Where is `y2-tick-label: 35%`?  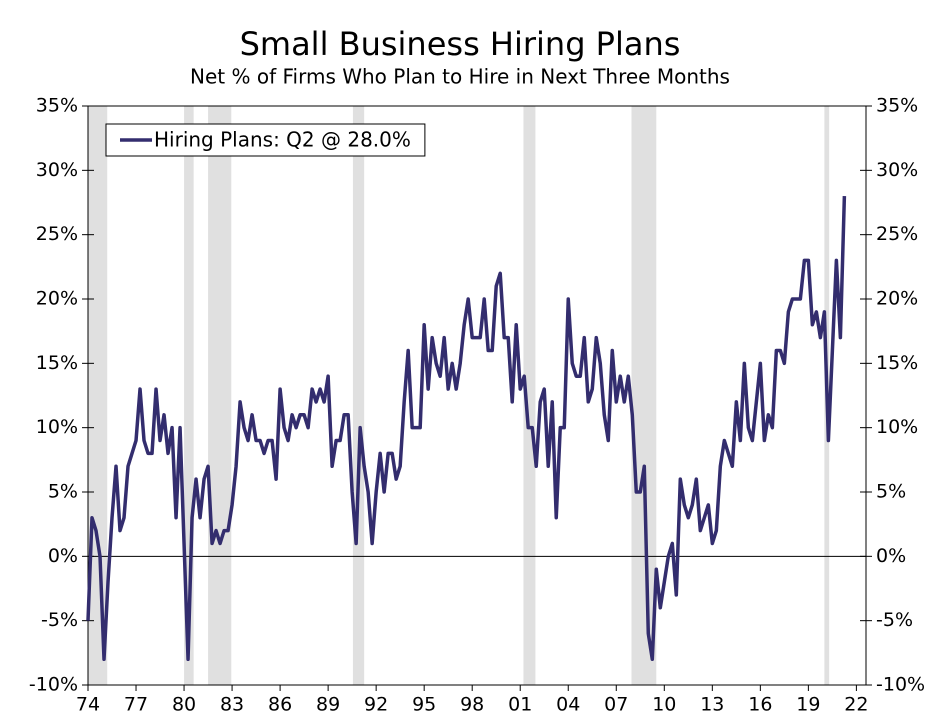 y2-tick-label: 35% is located at coordinates (897, 106).